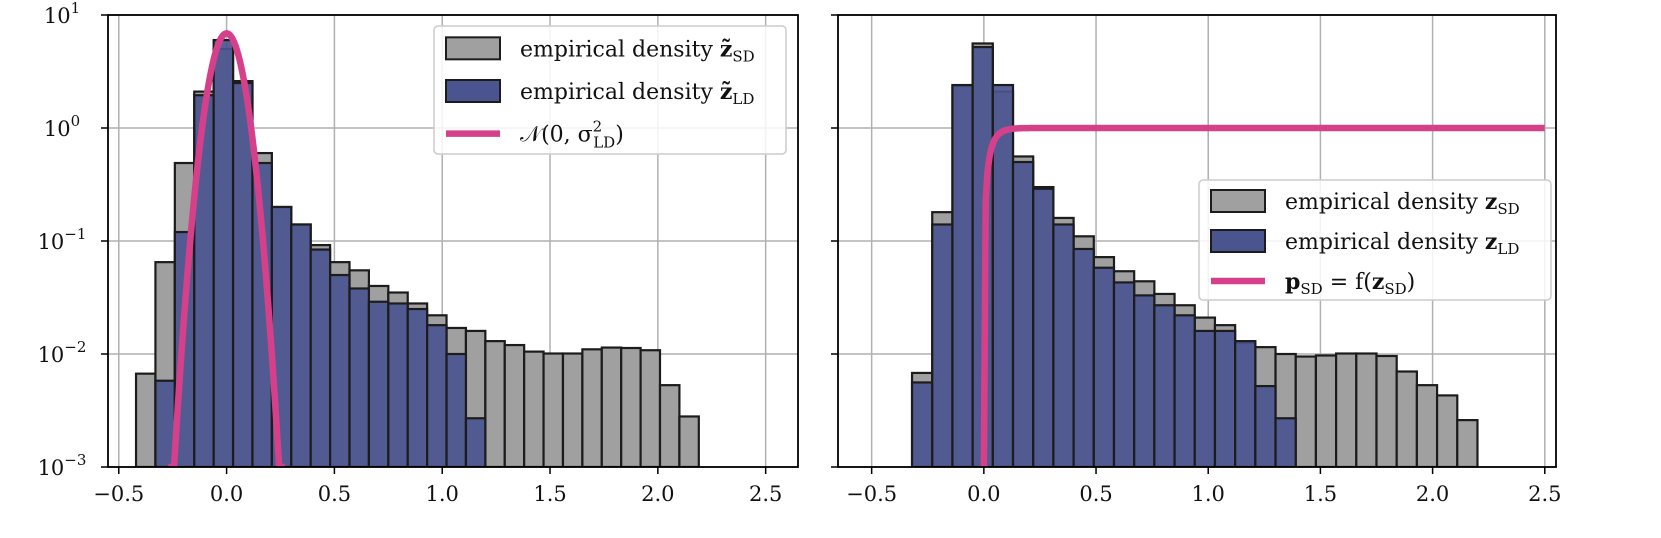 This screenshot has height=538, width=1661. I want to click on legend-item: empirical density z̃SD, so click(600, 50).